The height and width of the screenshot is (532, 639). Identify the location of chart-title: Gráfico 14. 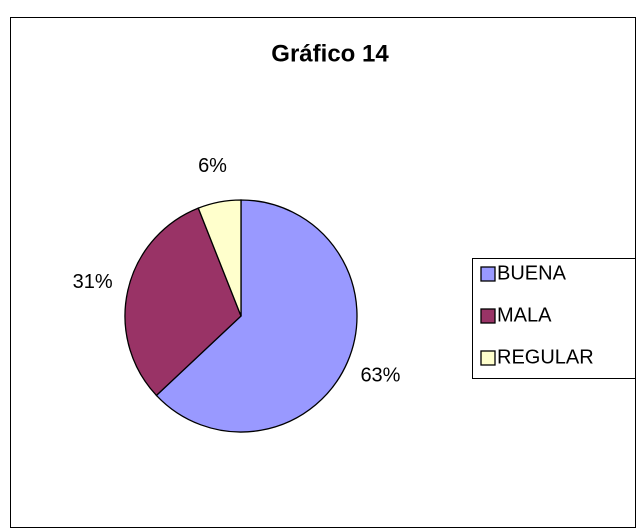
(330, 53).